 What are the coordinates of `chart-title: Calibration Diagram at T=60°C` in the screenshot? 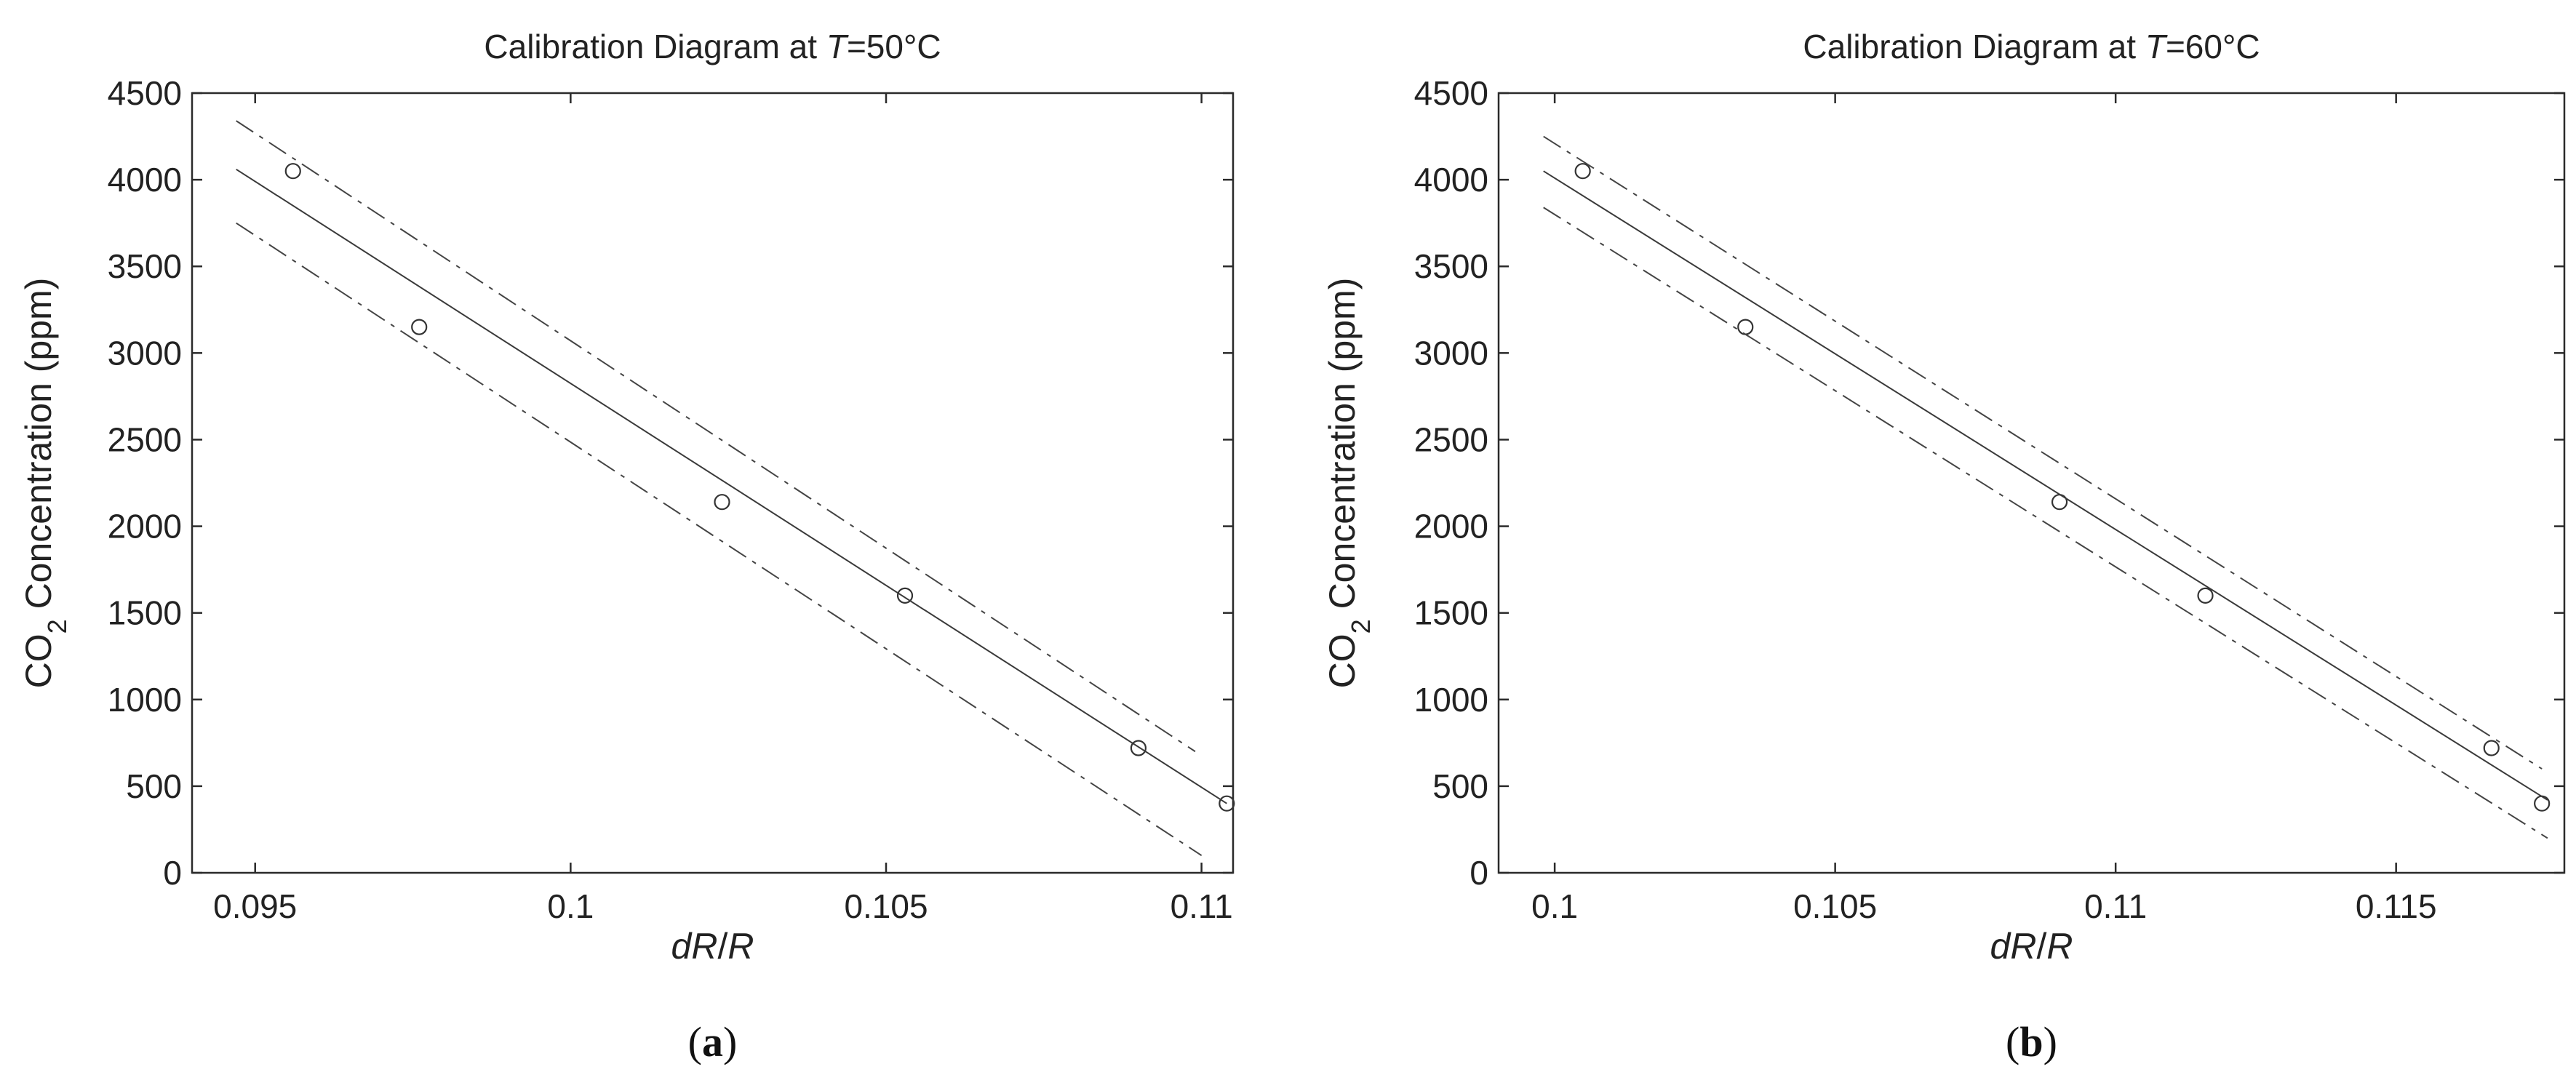 It's located at (2031, 46).